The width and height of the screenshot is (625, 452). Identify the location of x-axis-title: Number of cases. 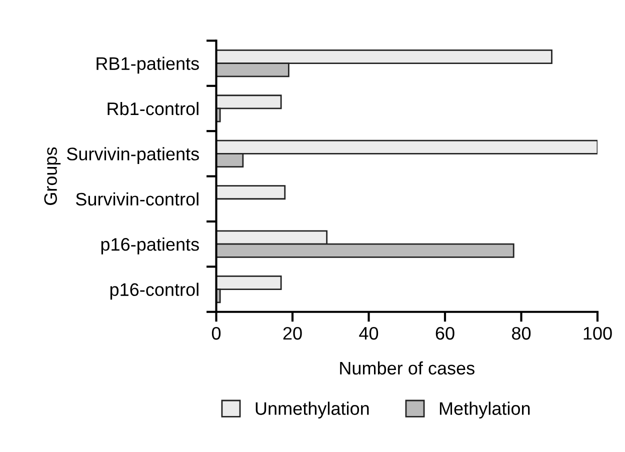
(407, 368).